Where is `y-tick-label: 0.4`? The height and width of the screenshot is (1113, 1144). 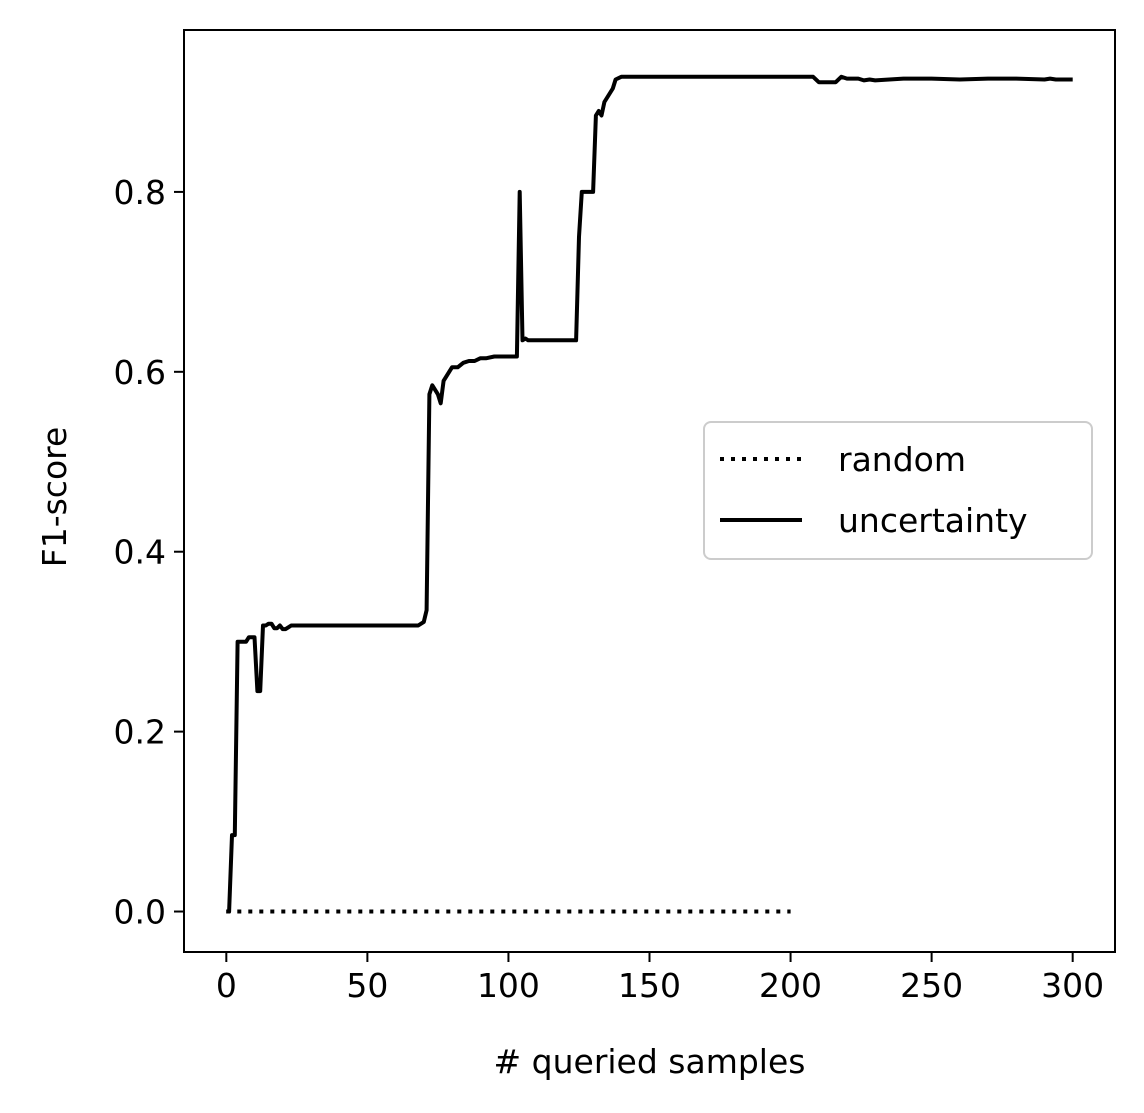
y-tick-label: 0.4 is located at coordinates (140, 552).